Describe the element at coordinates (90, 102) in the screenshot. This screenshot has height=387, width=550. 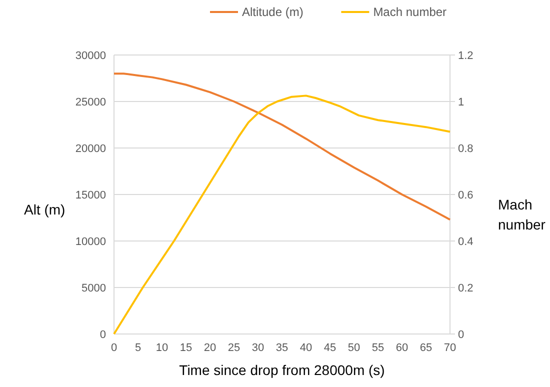
I see `y-tick-label: 25000` at that location.